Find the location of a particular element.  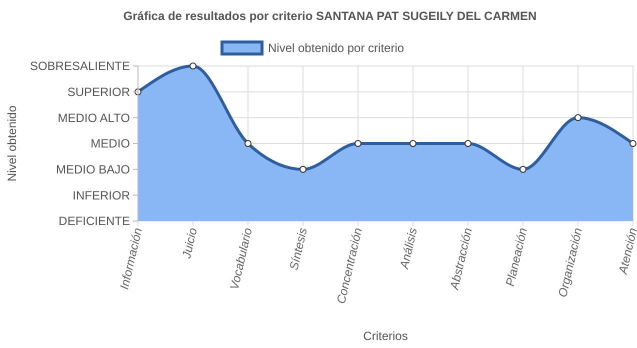

x-tick-label: Síntesis is located at coordinates (298, 249).